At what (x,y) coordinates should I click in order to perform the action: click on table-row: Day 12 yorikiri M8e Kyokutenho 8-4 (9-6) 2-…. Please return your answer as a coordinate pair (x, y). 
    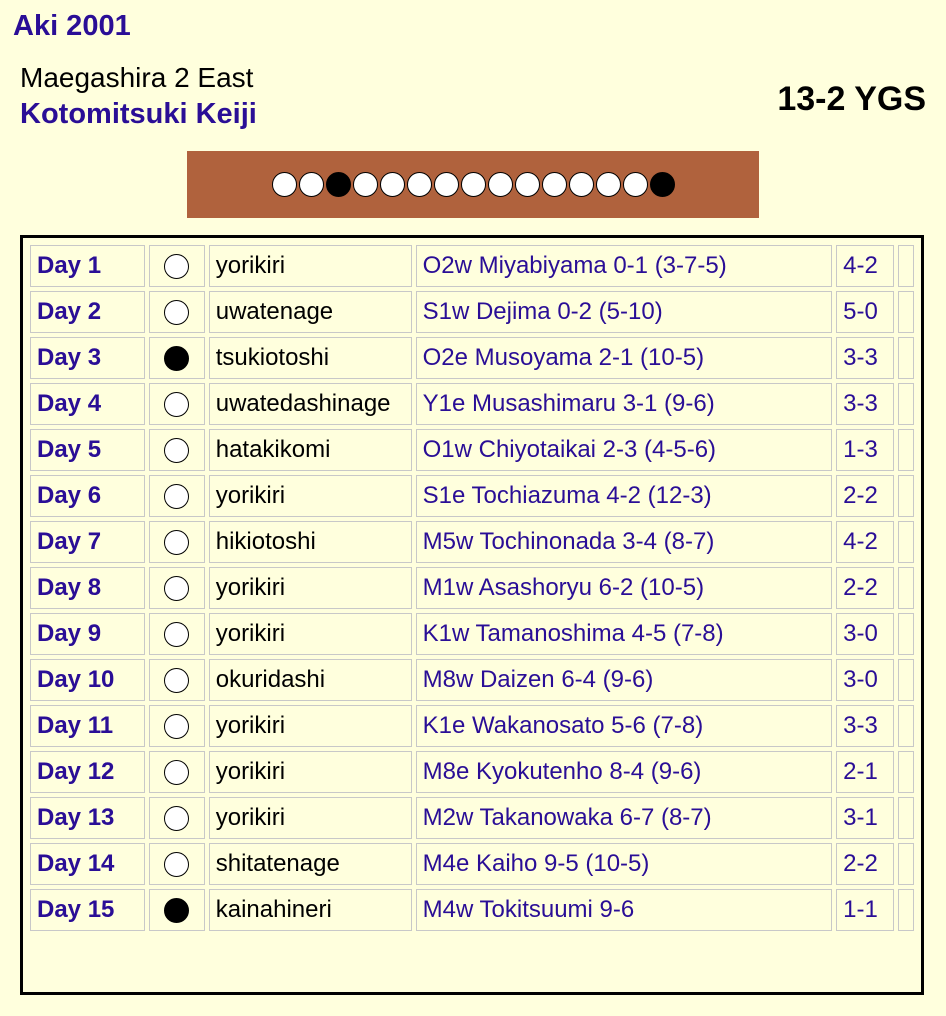
    Looking at the image, I should click on (472, 772).